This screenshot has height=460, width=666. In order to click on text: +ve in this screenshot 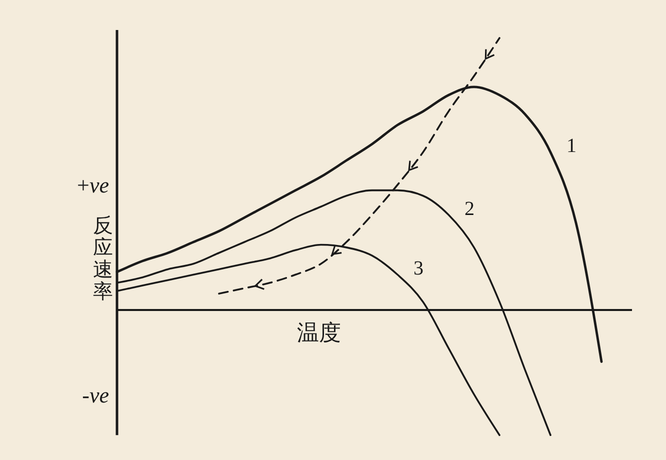, I will do `click(93, 185)`.